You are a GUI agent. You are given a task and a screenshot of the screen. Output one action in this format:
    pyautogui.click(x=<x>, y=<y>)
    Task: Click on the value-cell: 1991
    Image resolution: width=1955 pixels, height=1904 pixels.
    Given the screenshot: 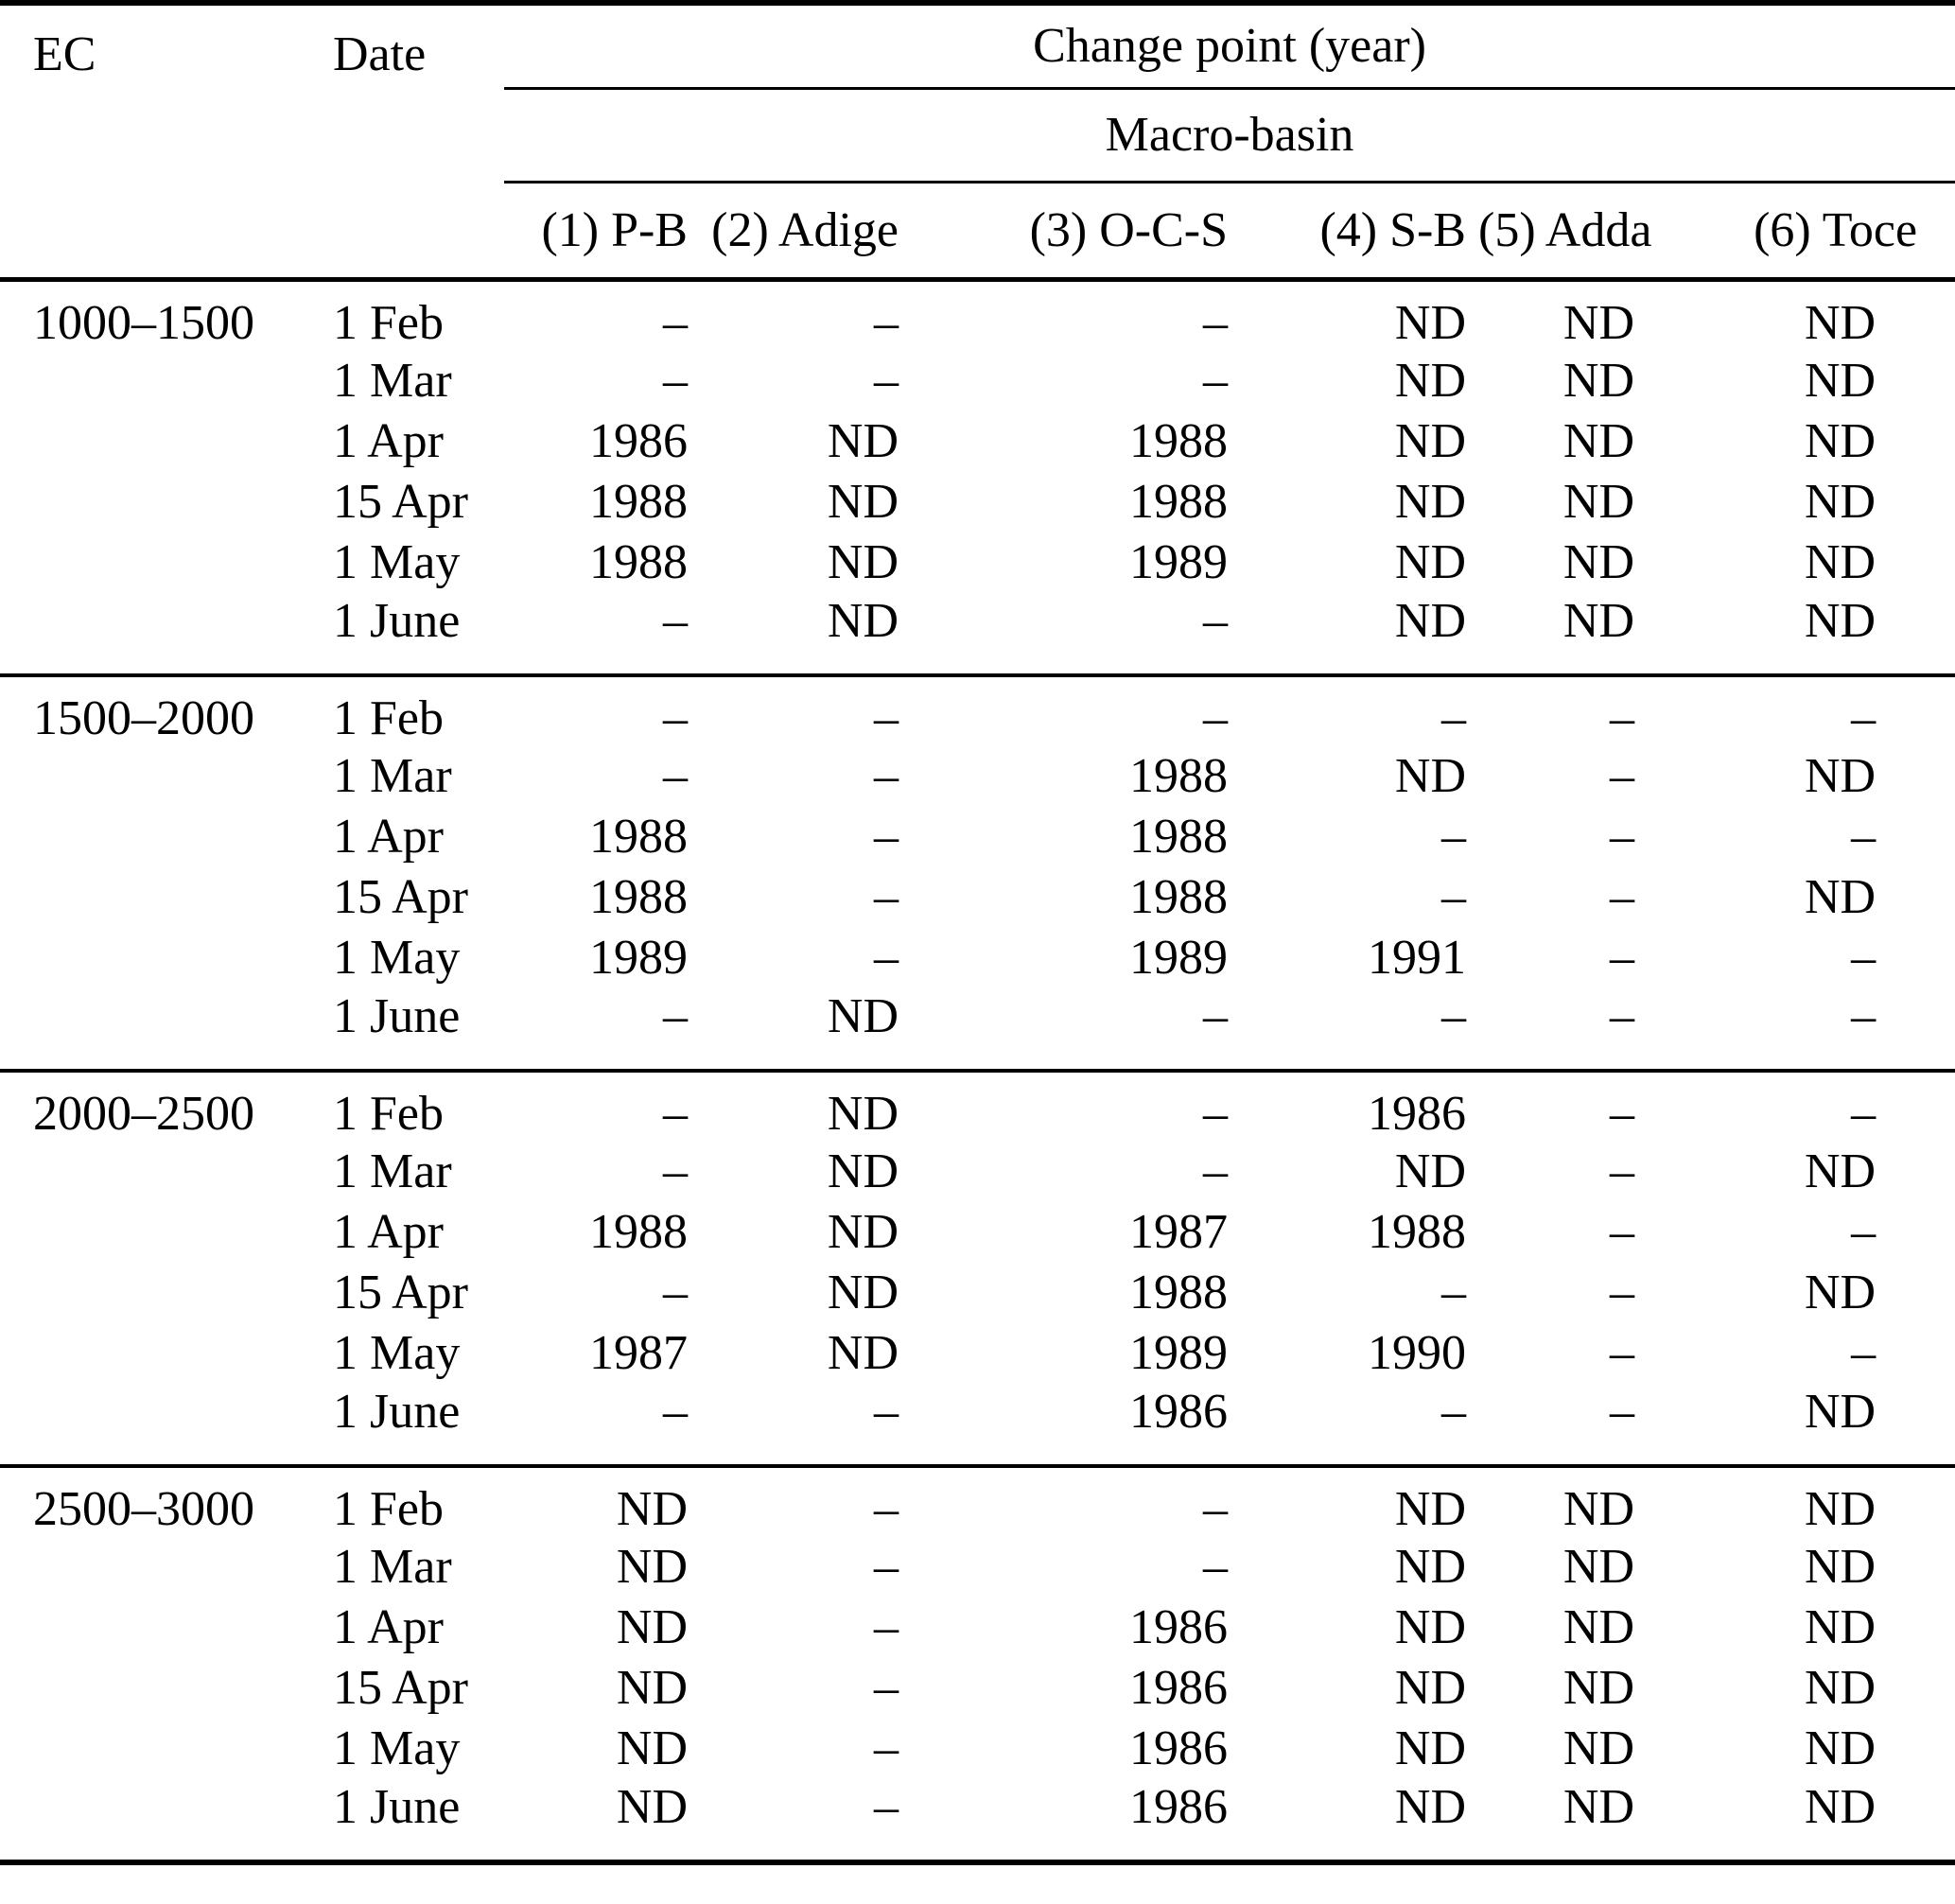 What is the action you would take?
    pyautogui.click(x=1417, y=958)
    